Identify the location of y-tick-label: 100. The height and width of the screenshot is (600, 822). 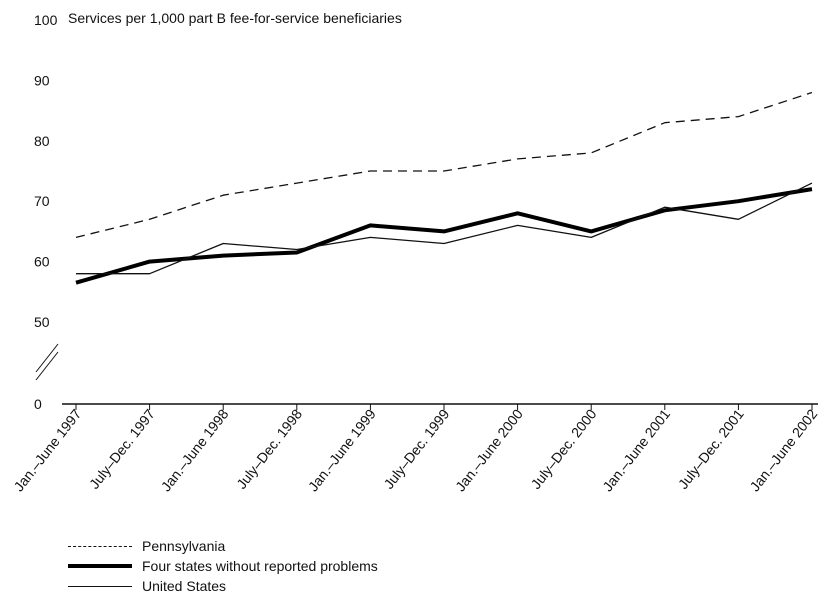
(46, 20).